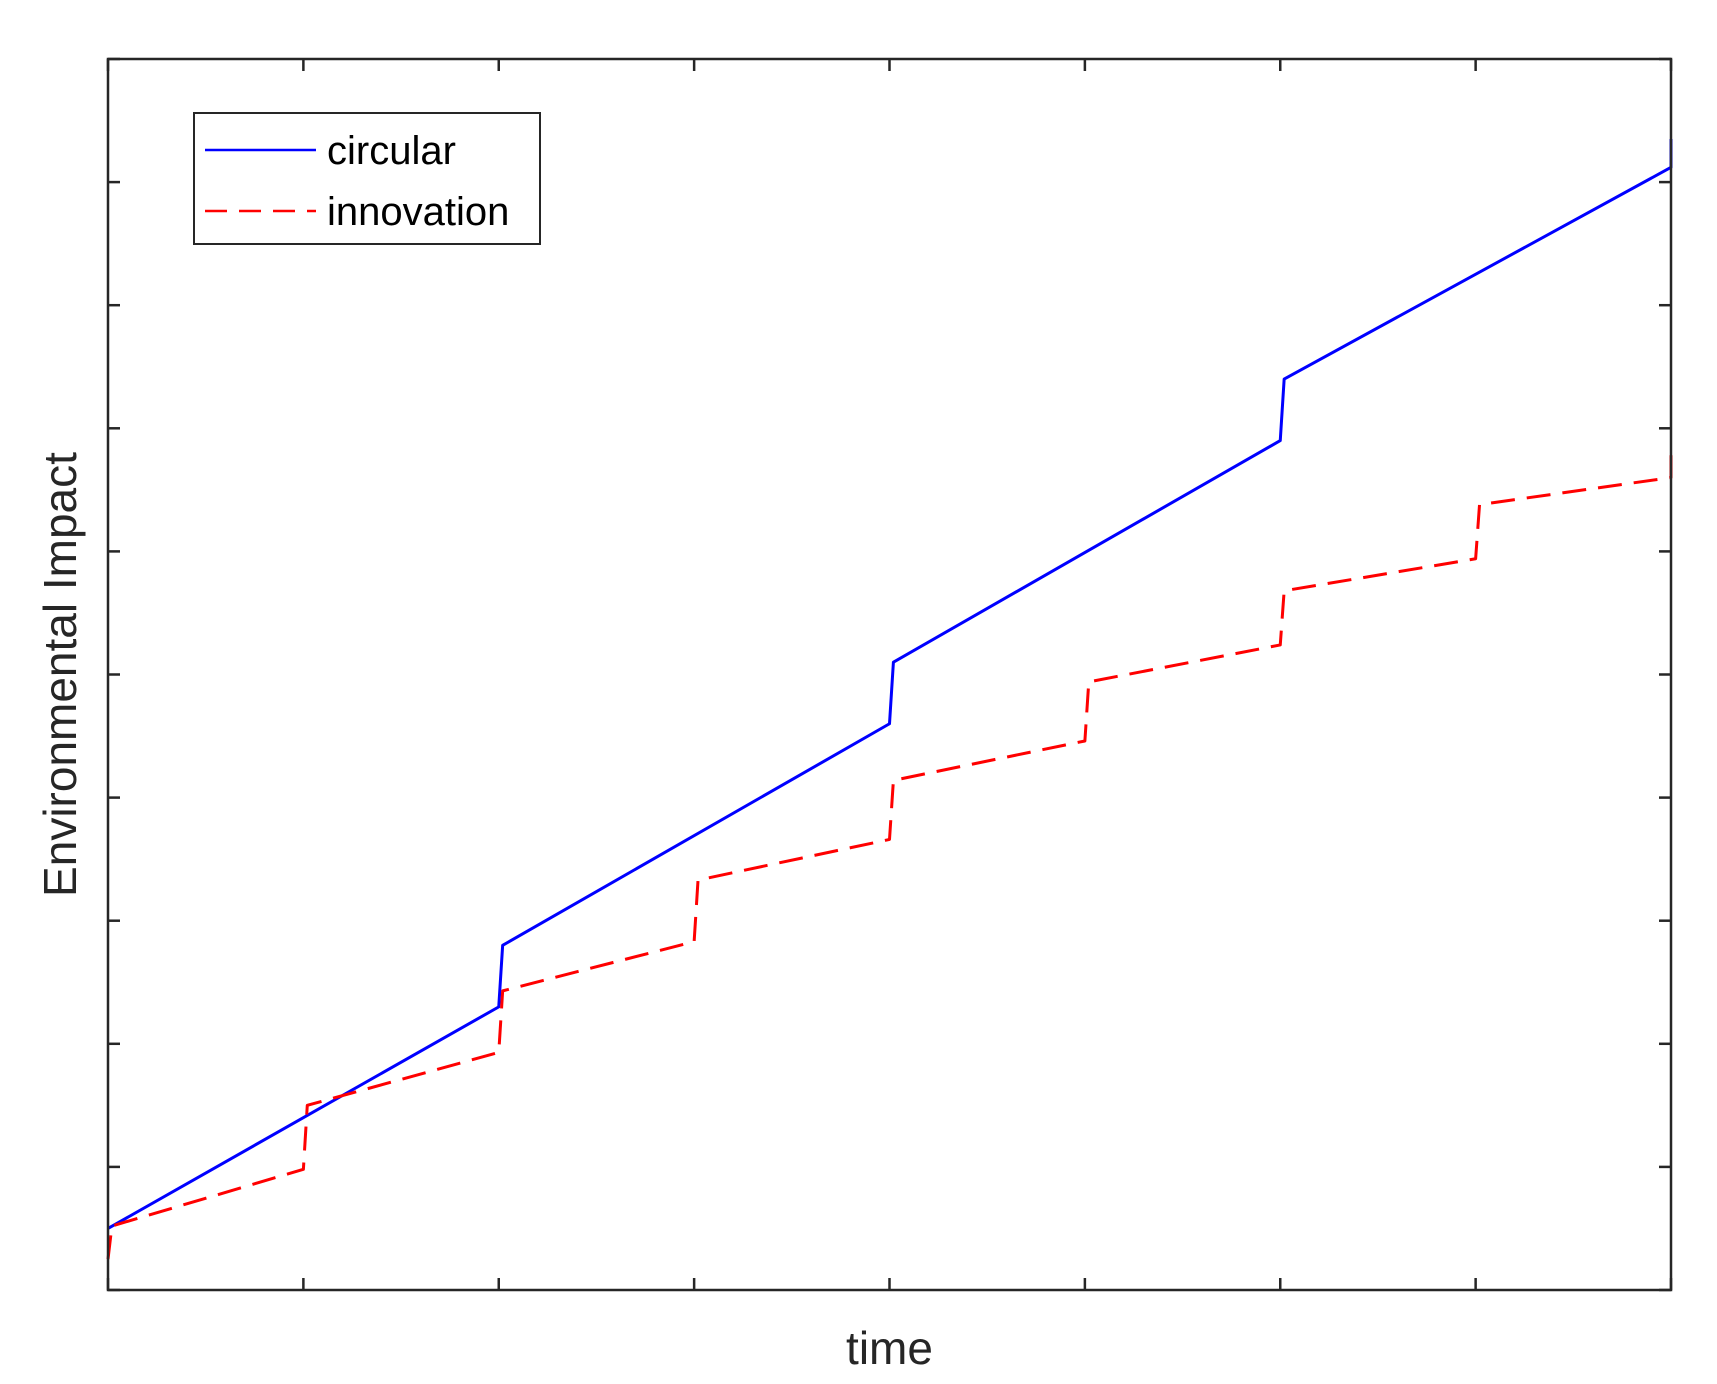 The image size is (1717, 1384). I want to click on legend-circular-label: circular, so click(391, 151).